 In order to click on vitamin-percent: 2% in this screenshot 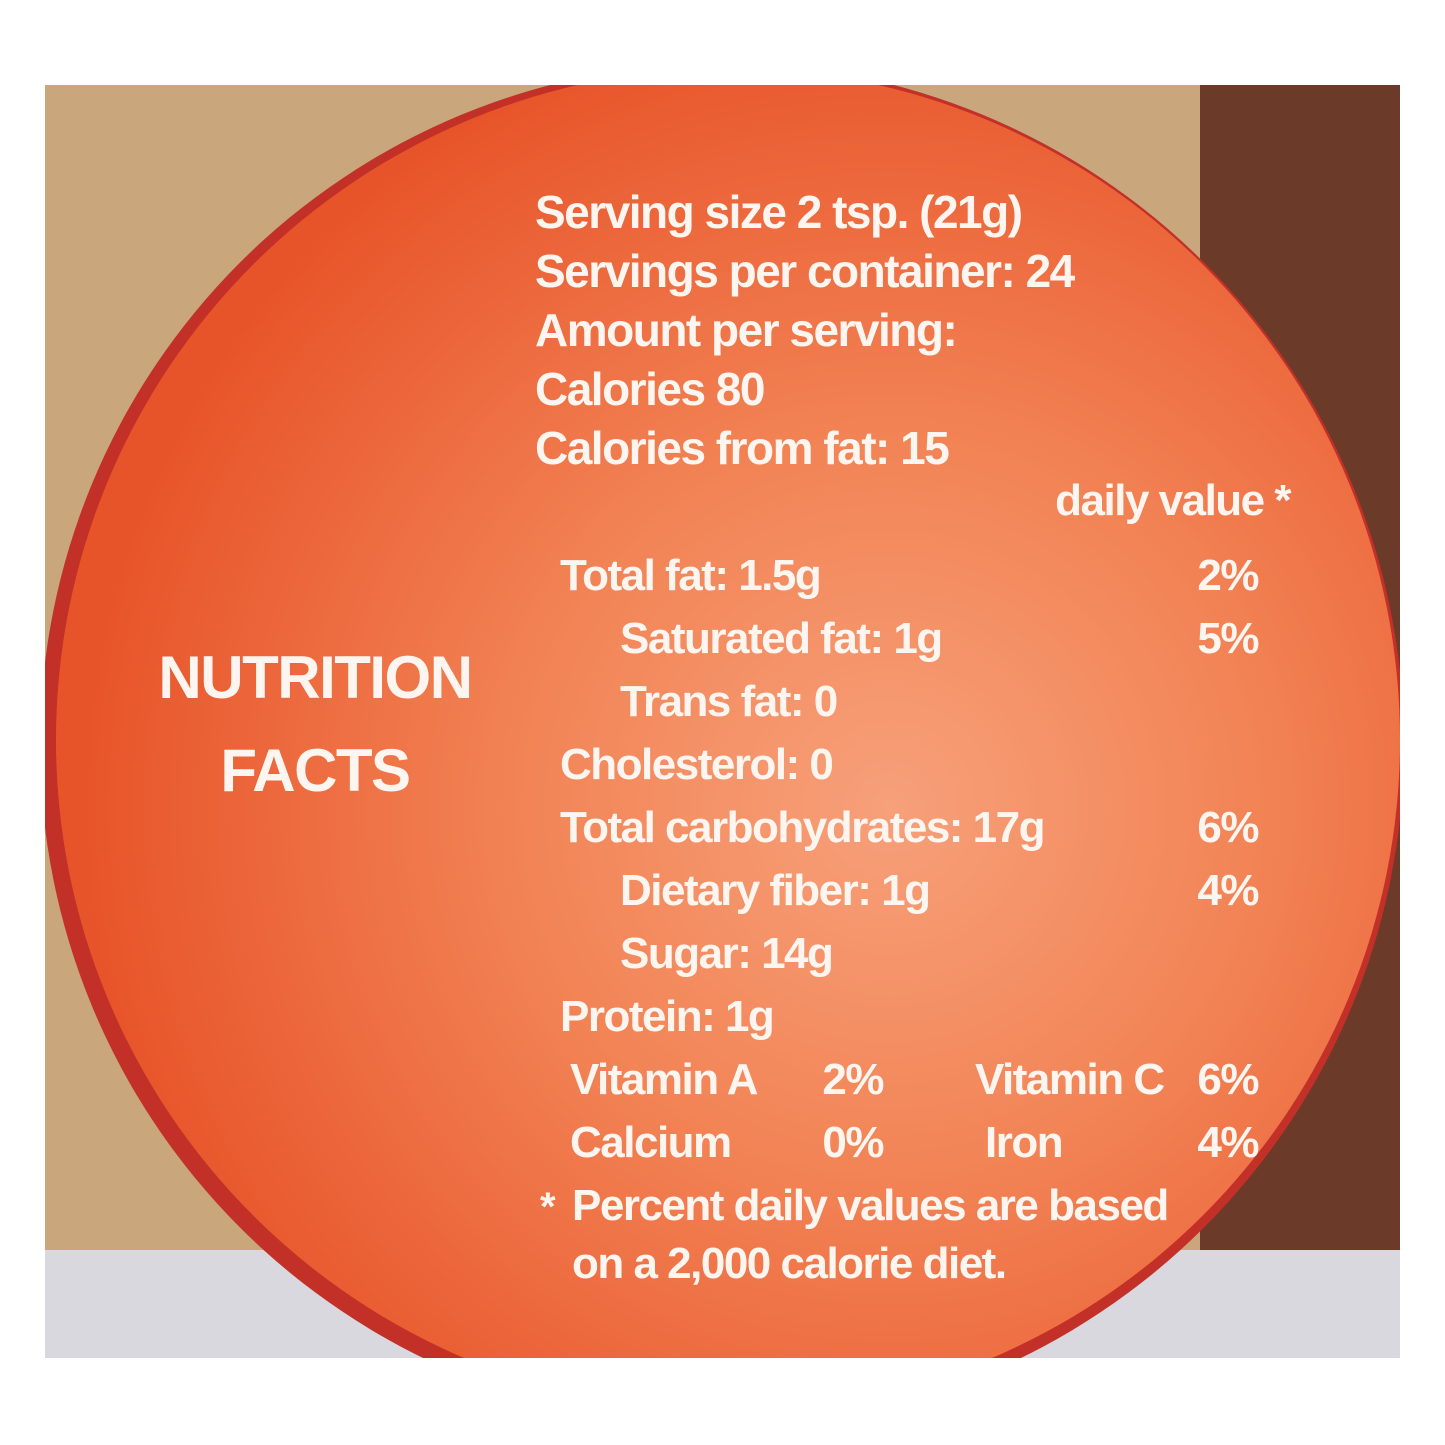, I will do `click(852, 1079)`.